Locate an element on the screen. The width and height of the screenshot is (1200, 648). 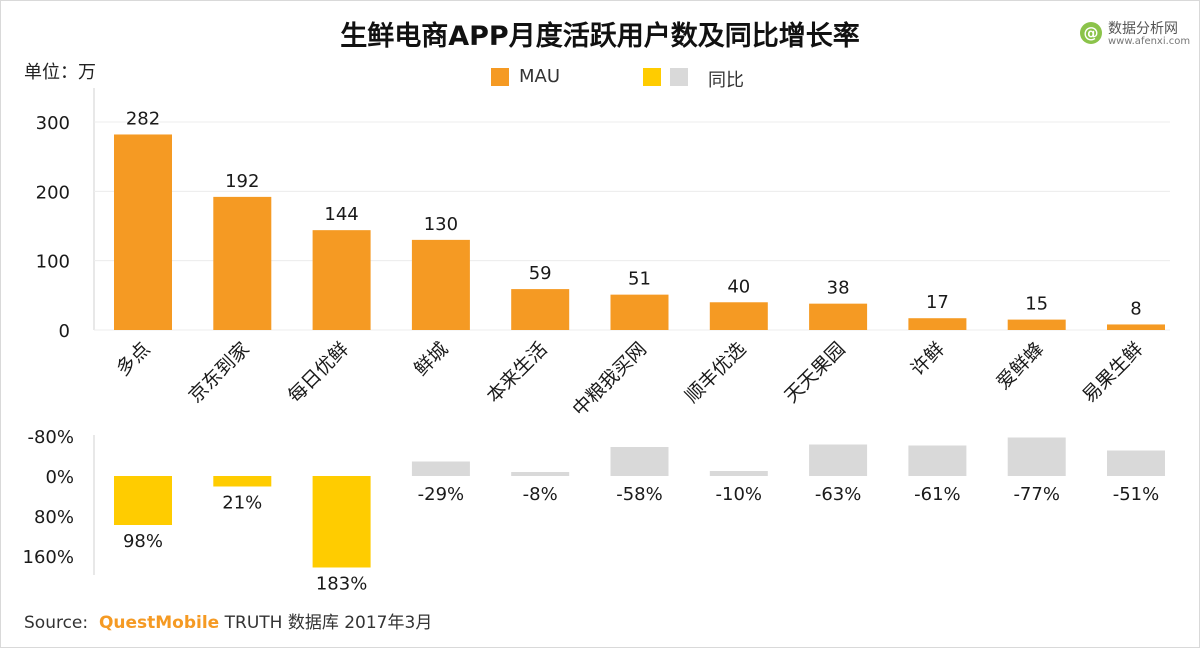
legend-label-mau: MAU is located at coordinates (540, 76).